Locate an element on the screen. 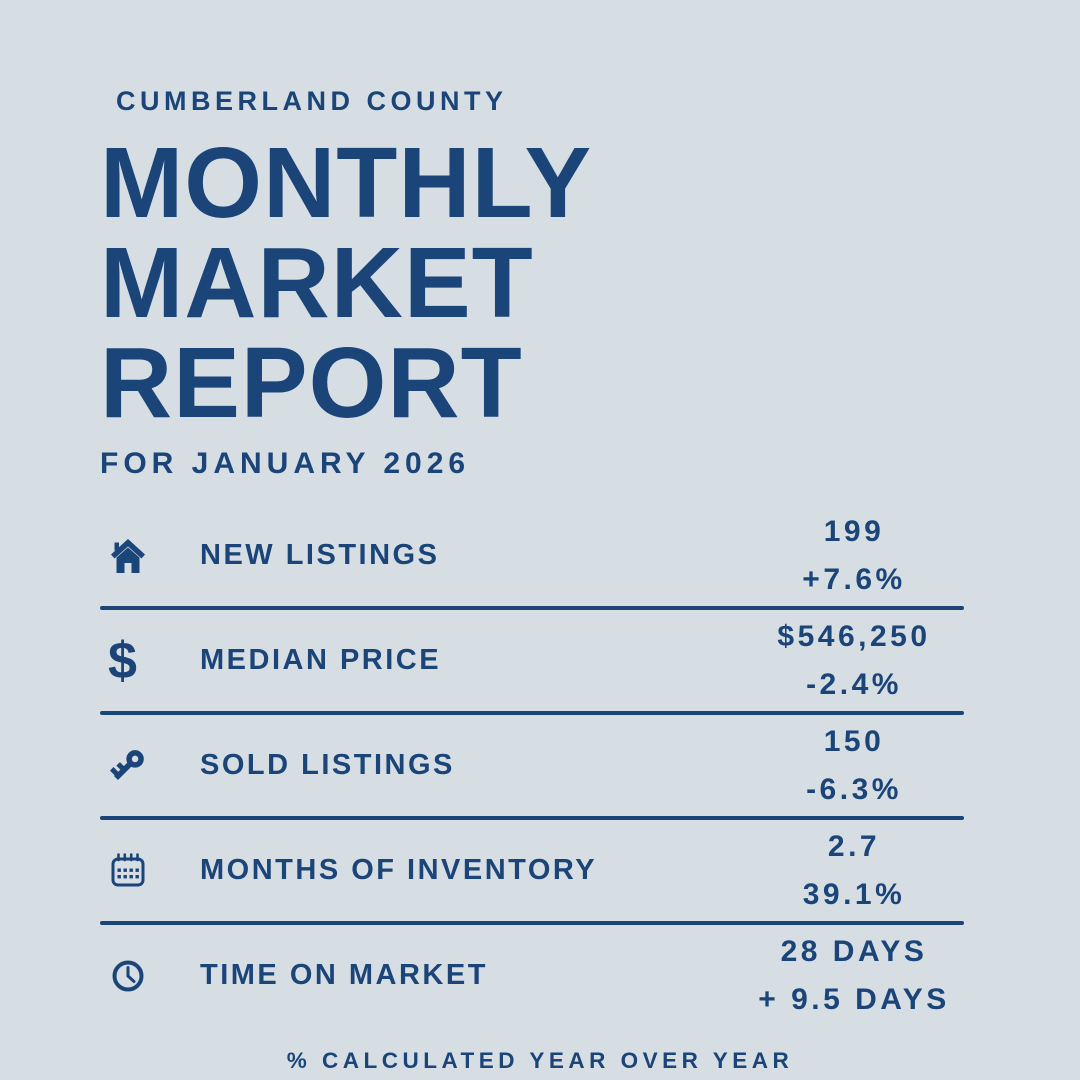  stat-value: $546,250 is located at coordinates (854, 636).